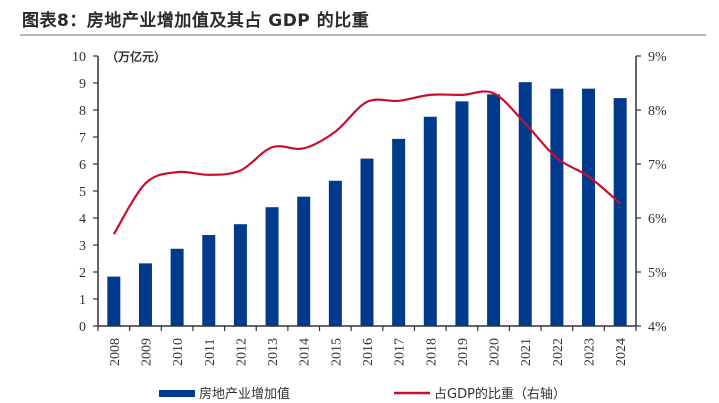  I want to click on x-tick-label-2012: 2012, so click(241, 352).